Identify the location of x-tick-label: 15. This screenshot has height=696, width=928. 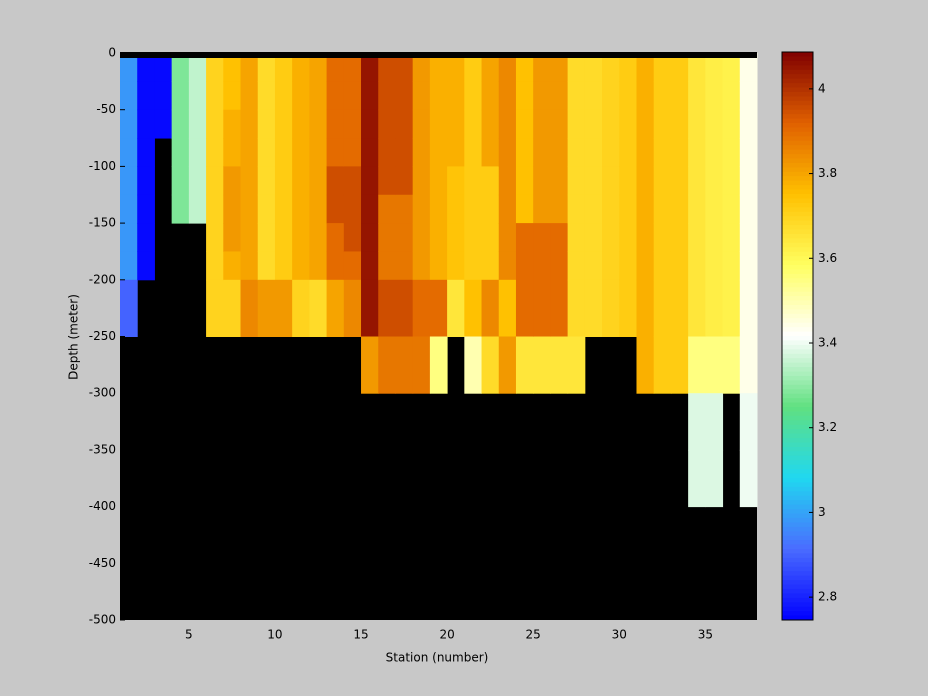
(360, 635).